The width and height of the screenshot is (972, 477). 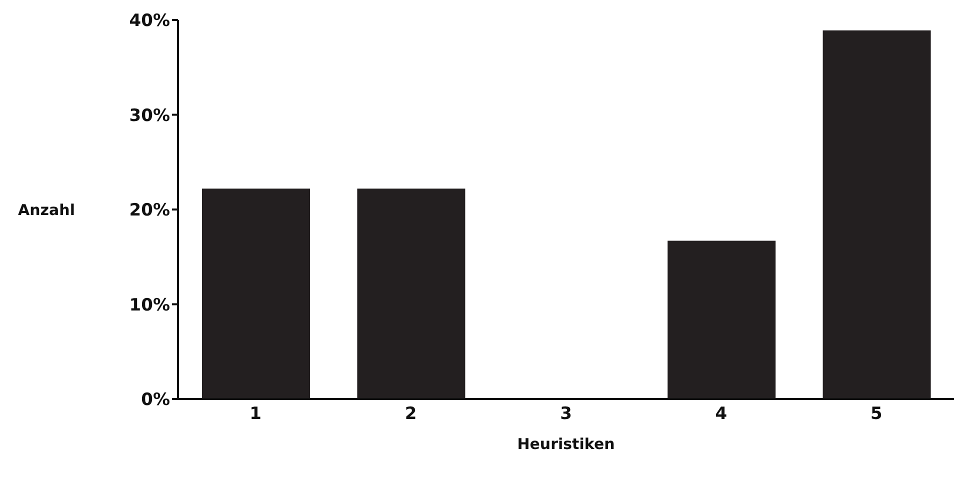 I want to click on y-tick-label: 40%, so click(x=149, y=21).